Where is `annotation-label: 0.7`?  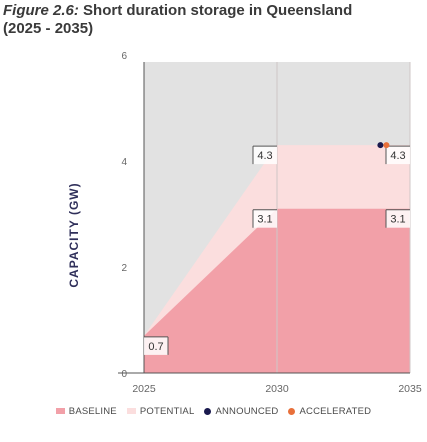 annotation-label: 0.7 is located at coordinates (156, 345).